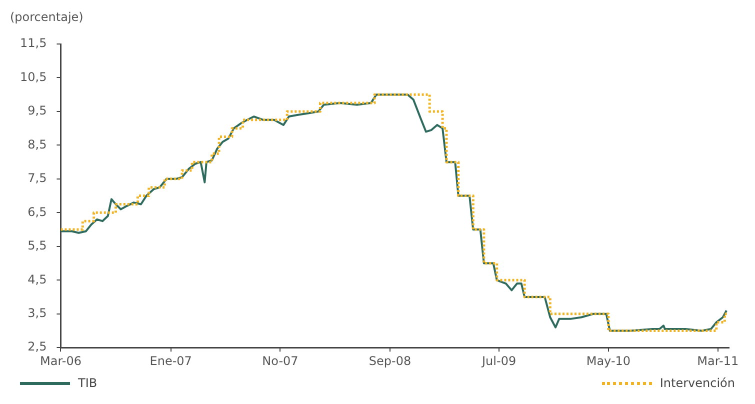 This screenshot has height=404, width=755. What do you see at coordinates (37, 144) in the screenshot?
I see `y-tick-label: 8,5` at bounding box center [37, 144].